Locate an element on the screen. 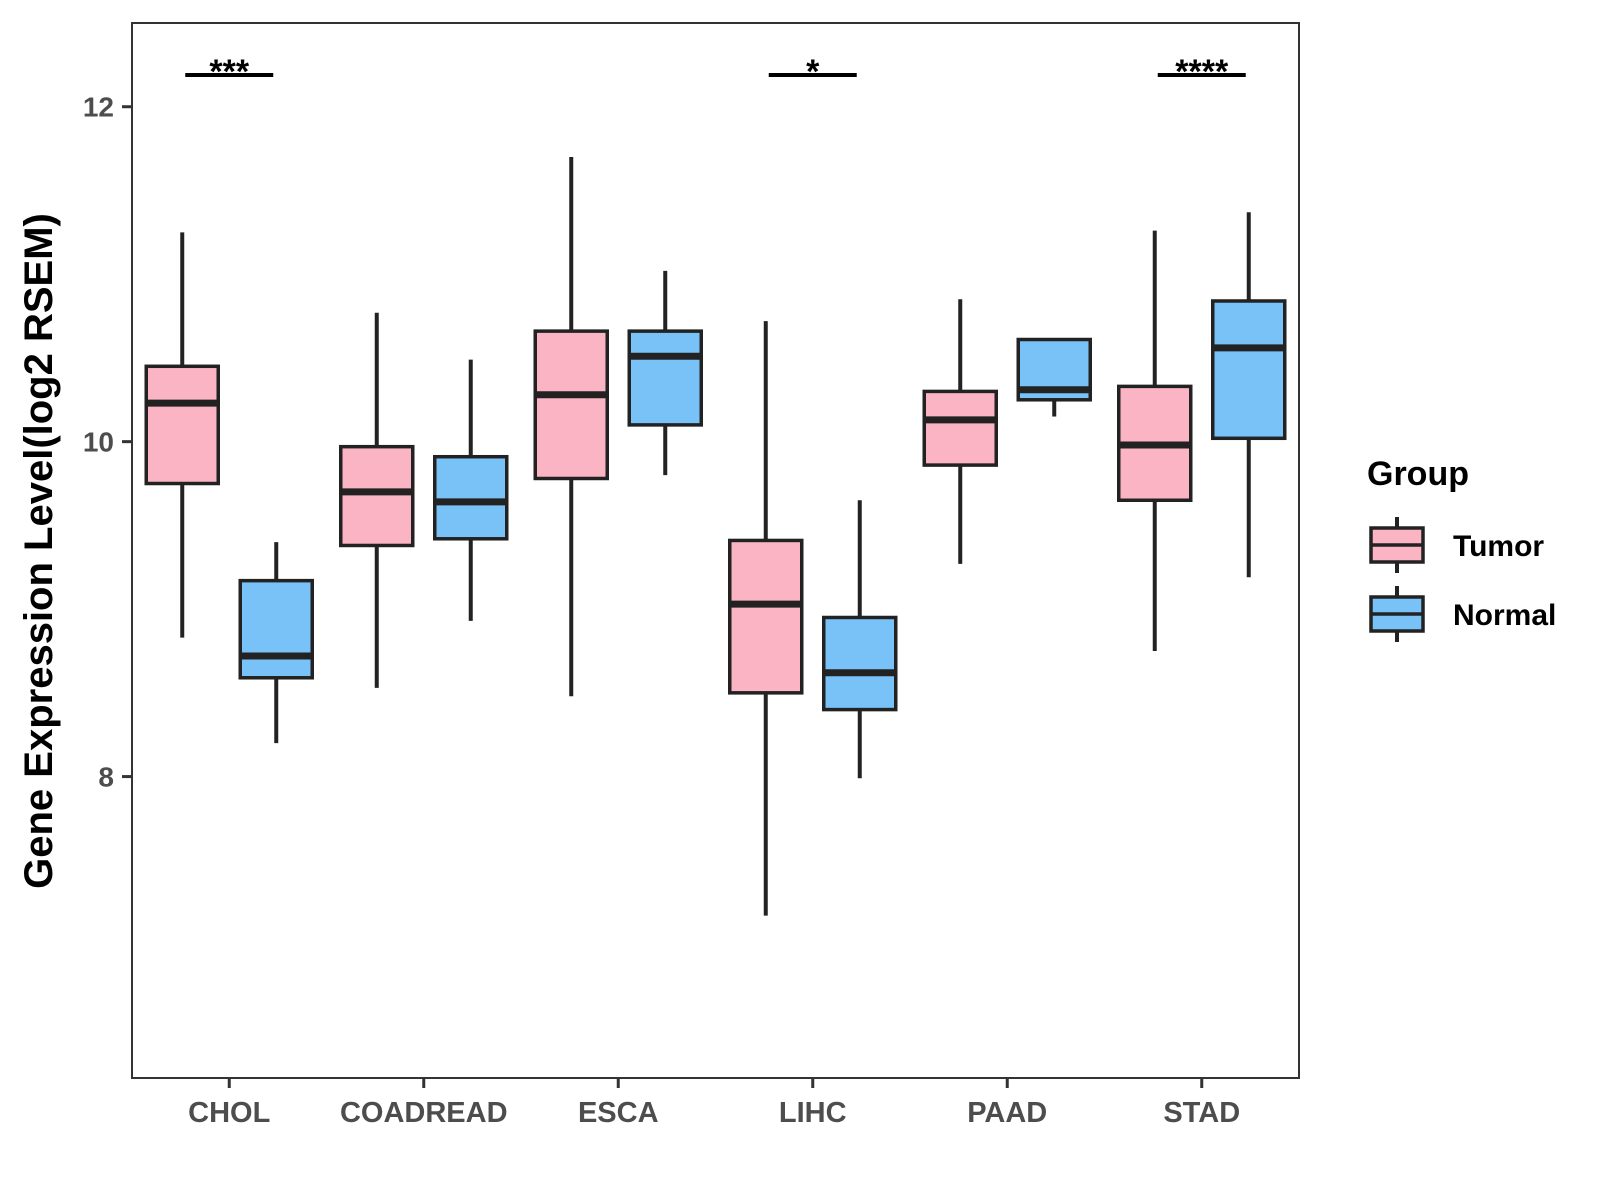 This screenshot has width=1600, height=1200. legend: Group Tumor Normal is located at coordinates (1461, 548).